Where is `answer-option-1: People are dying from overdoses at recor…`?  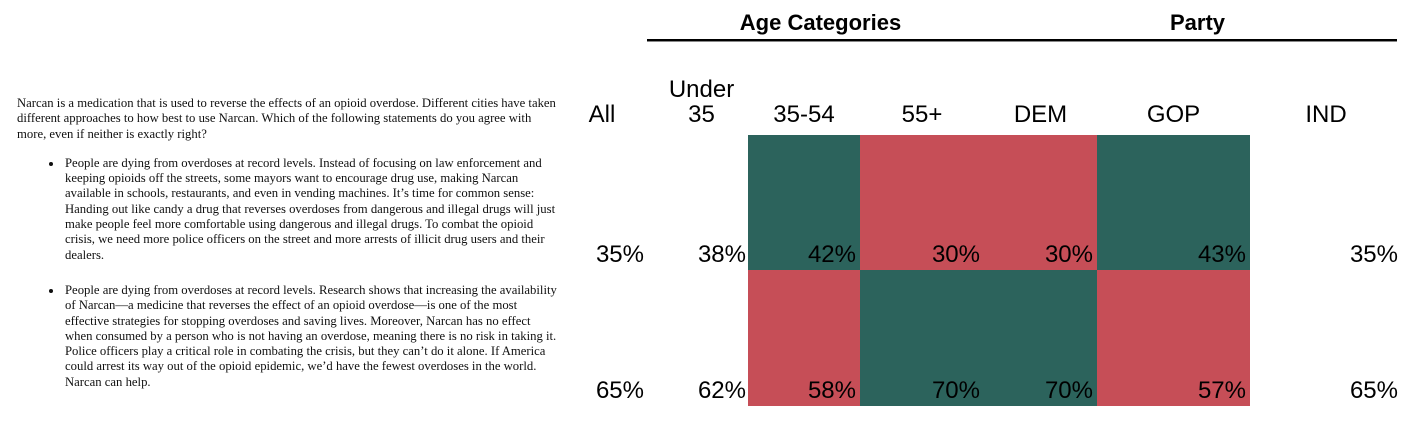
answer-option-1: People are dying from overdoses at recor… is located at coordinates (310, 209).